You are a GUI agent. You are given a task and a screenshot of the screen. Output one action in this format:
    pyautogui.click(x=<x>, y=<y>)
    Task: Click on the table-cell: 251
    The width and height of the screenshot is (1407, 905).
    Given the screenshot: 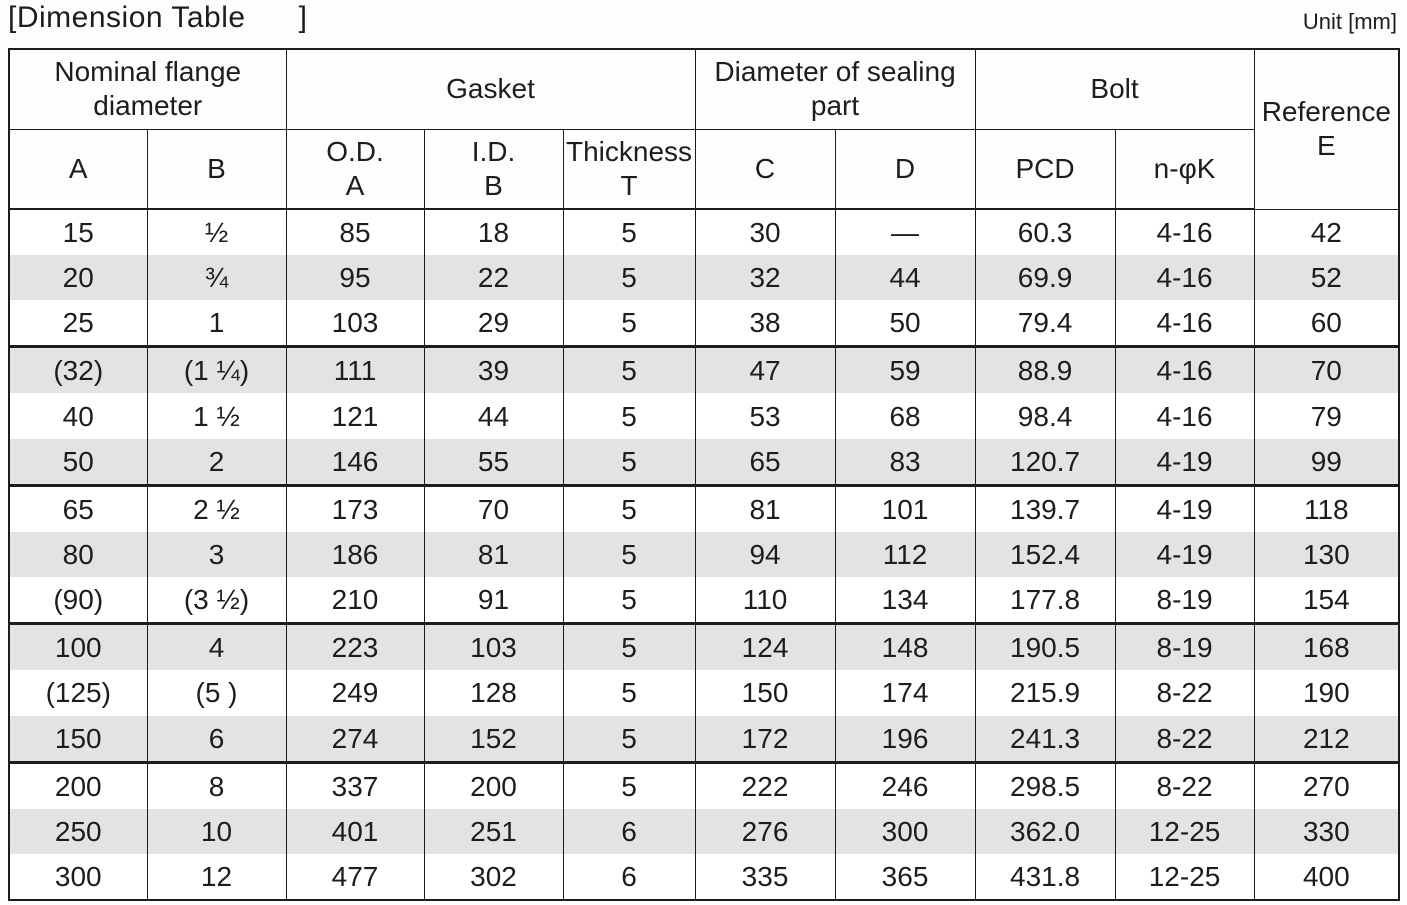 What is the action you would take?
    pyautogui.click(x=493, y=831)
    